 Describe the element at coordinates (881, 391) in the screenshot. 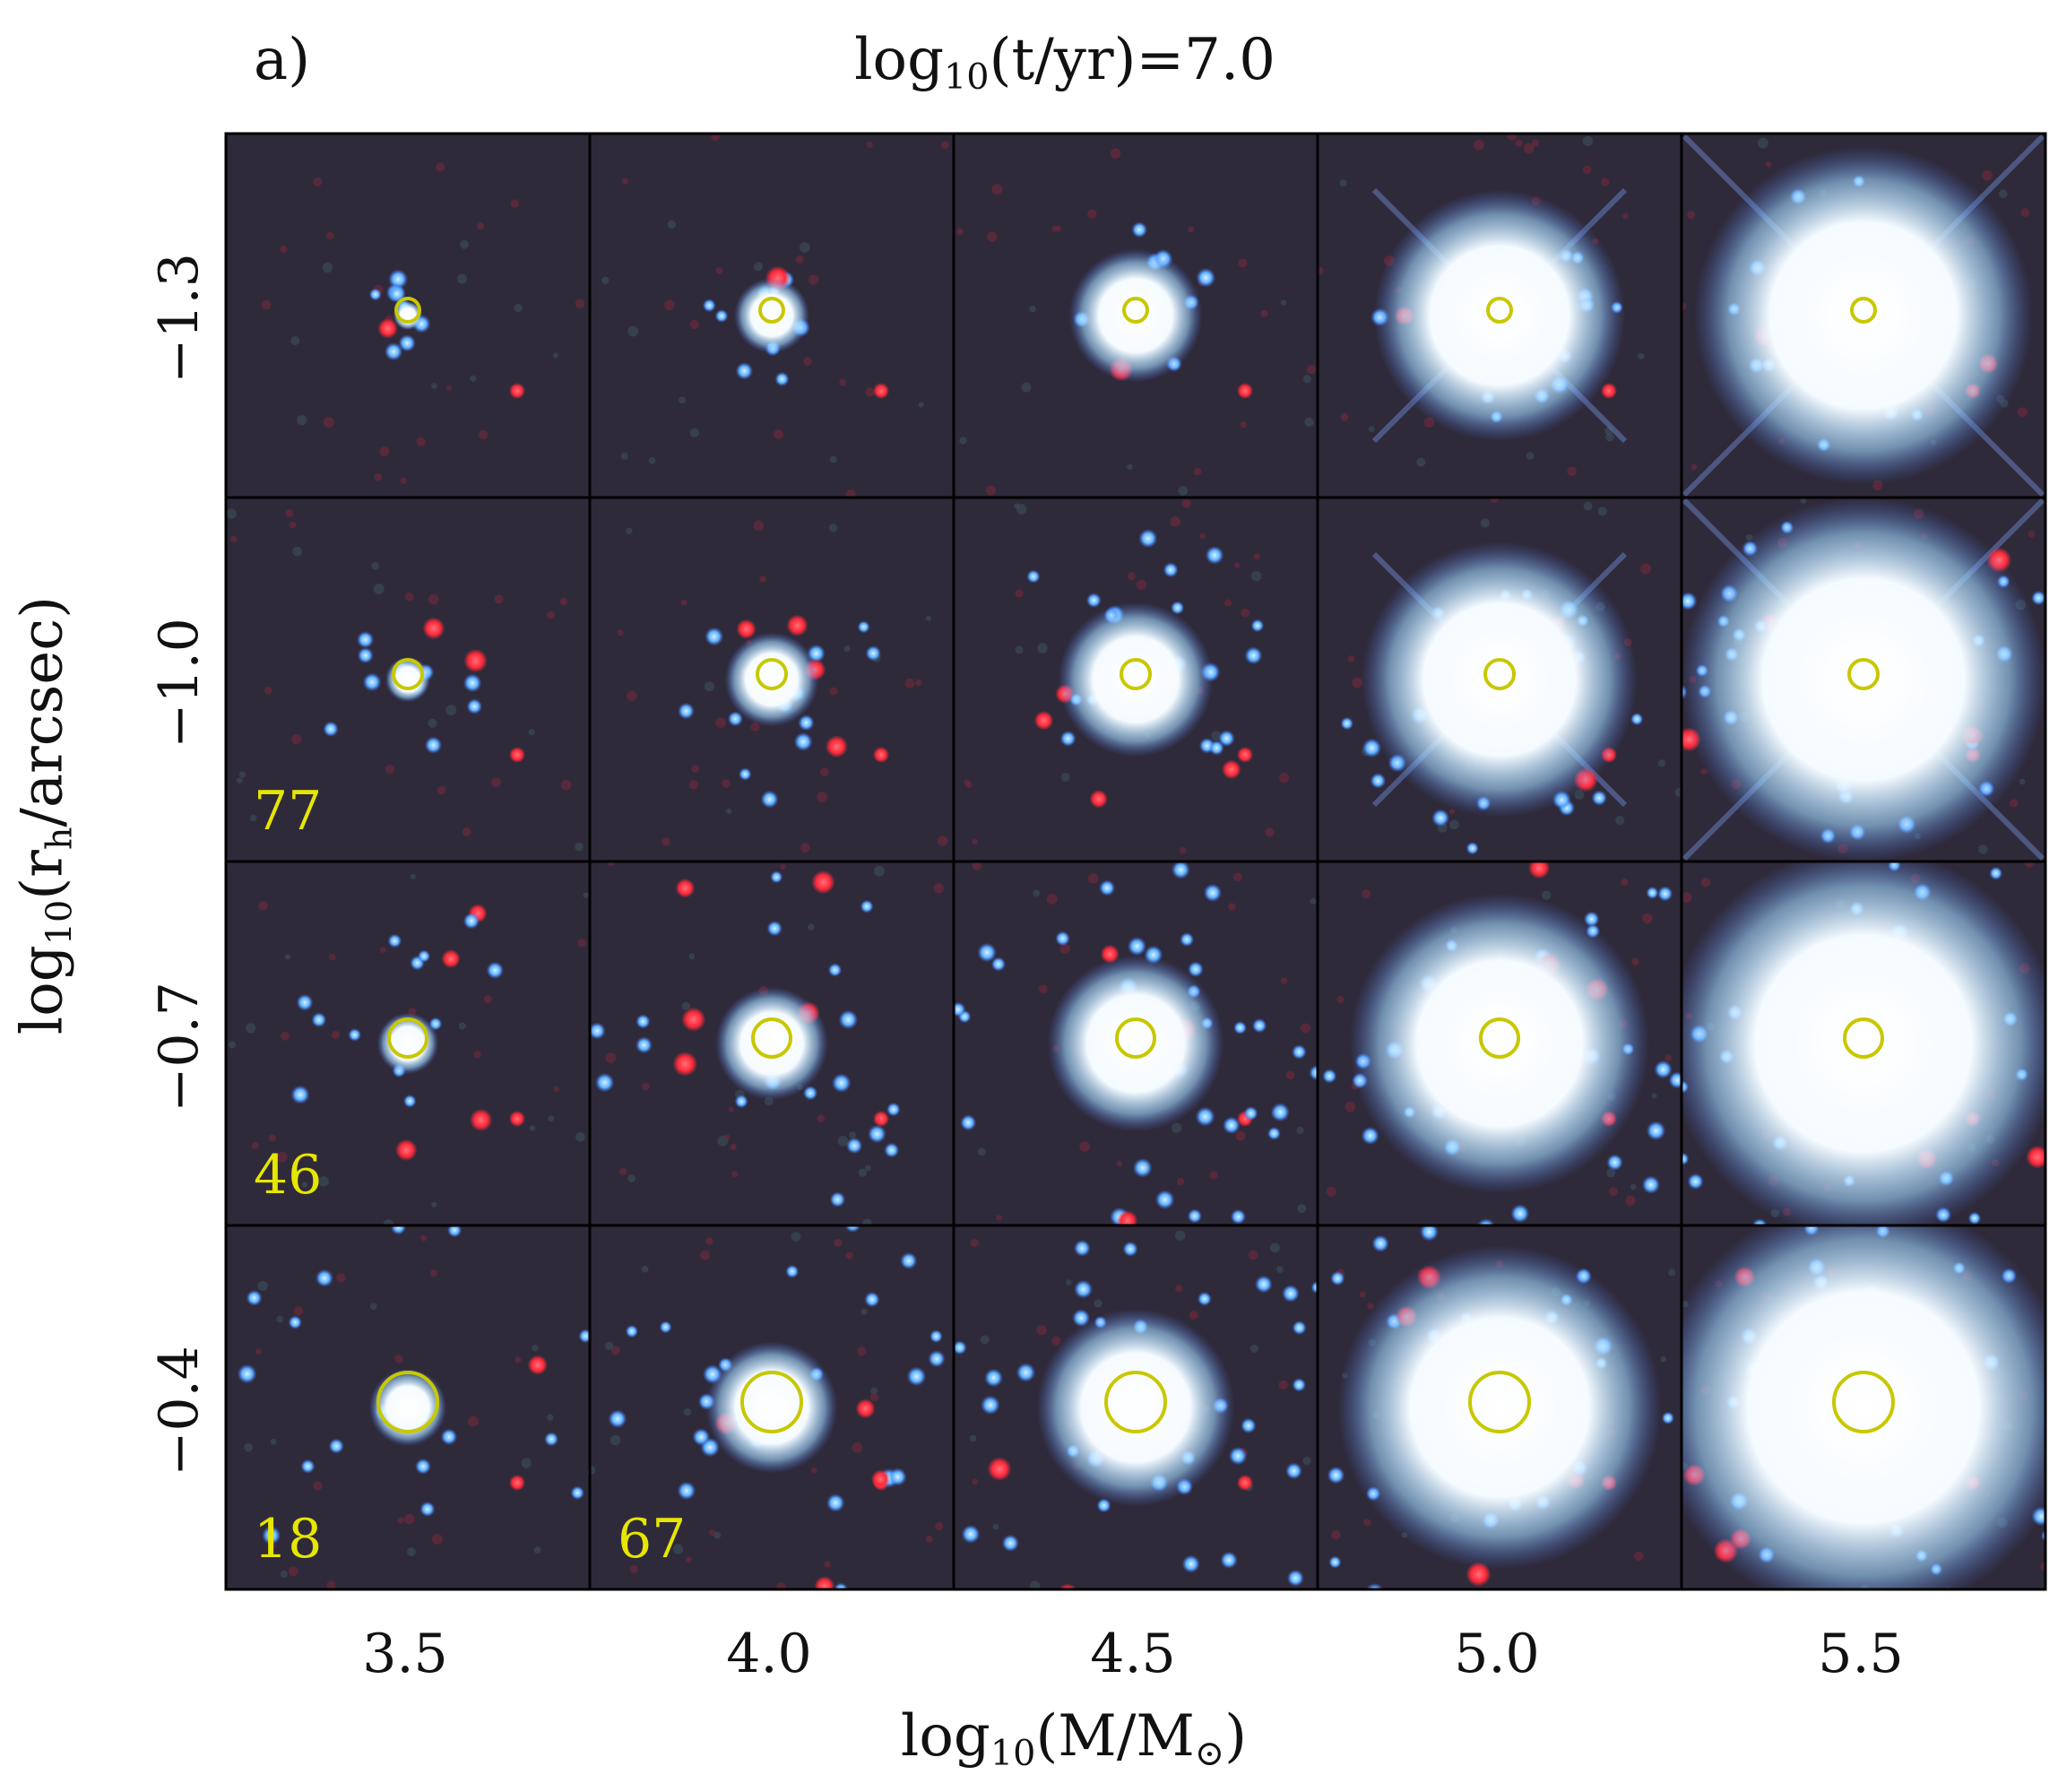

I see `field-red-star` at that location.